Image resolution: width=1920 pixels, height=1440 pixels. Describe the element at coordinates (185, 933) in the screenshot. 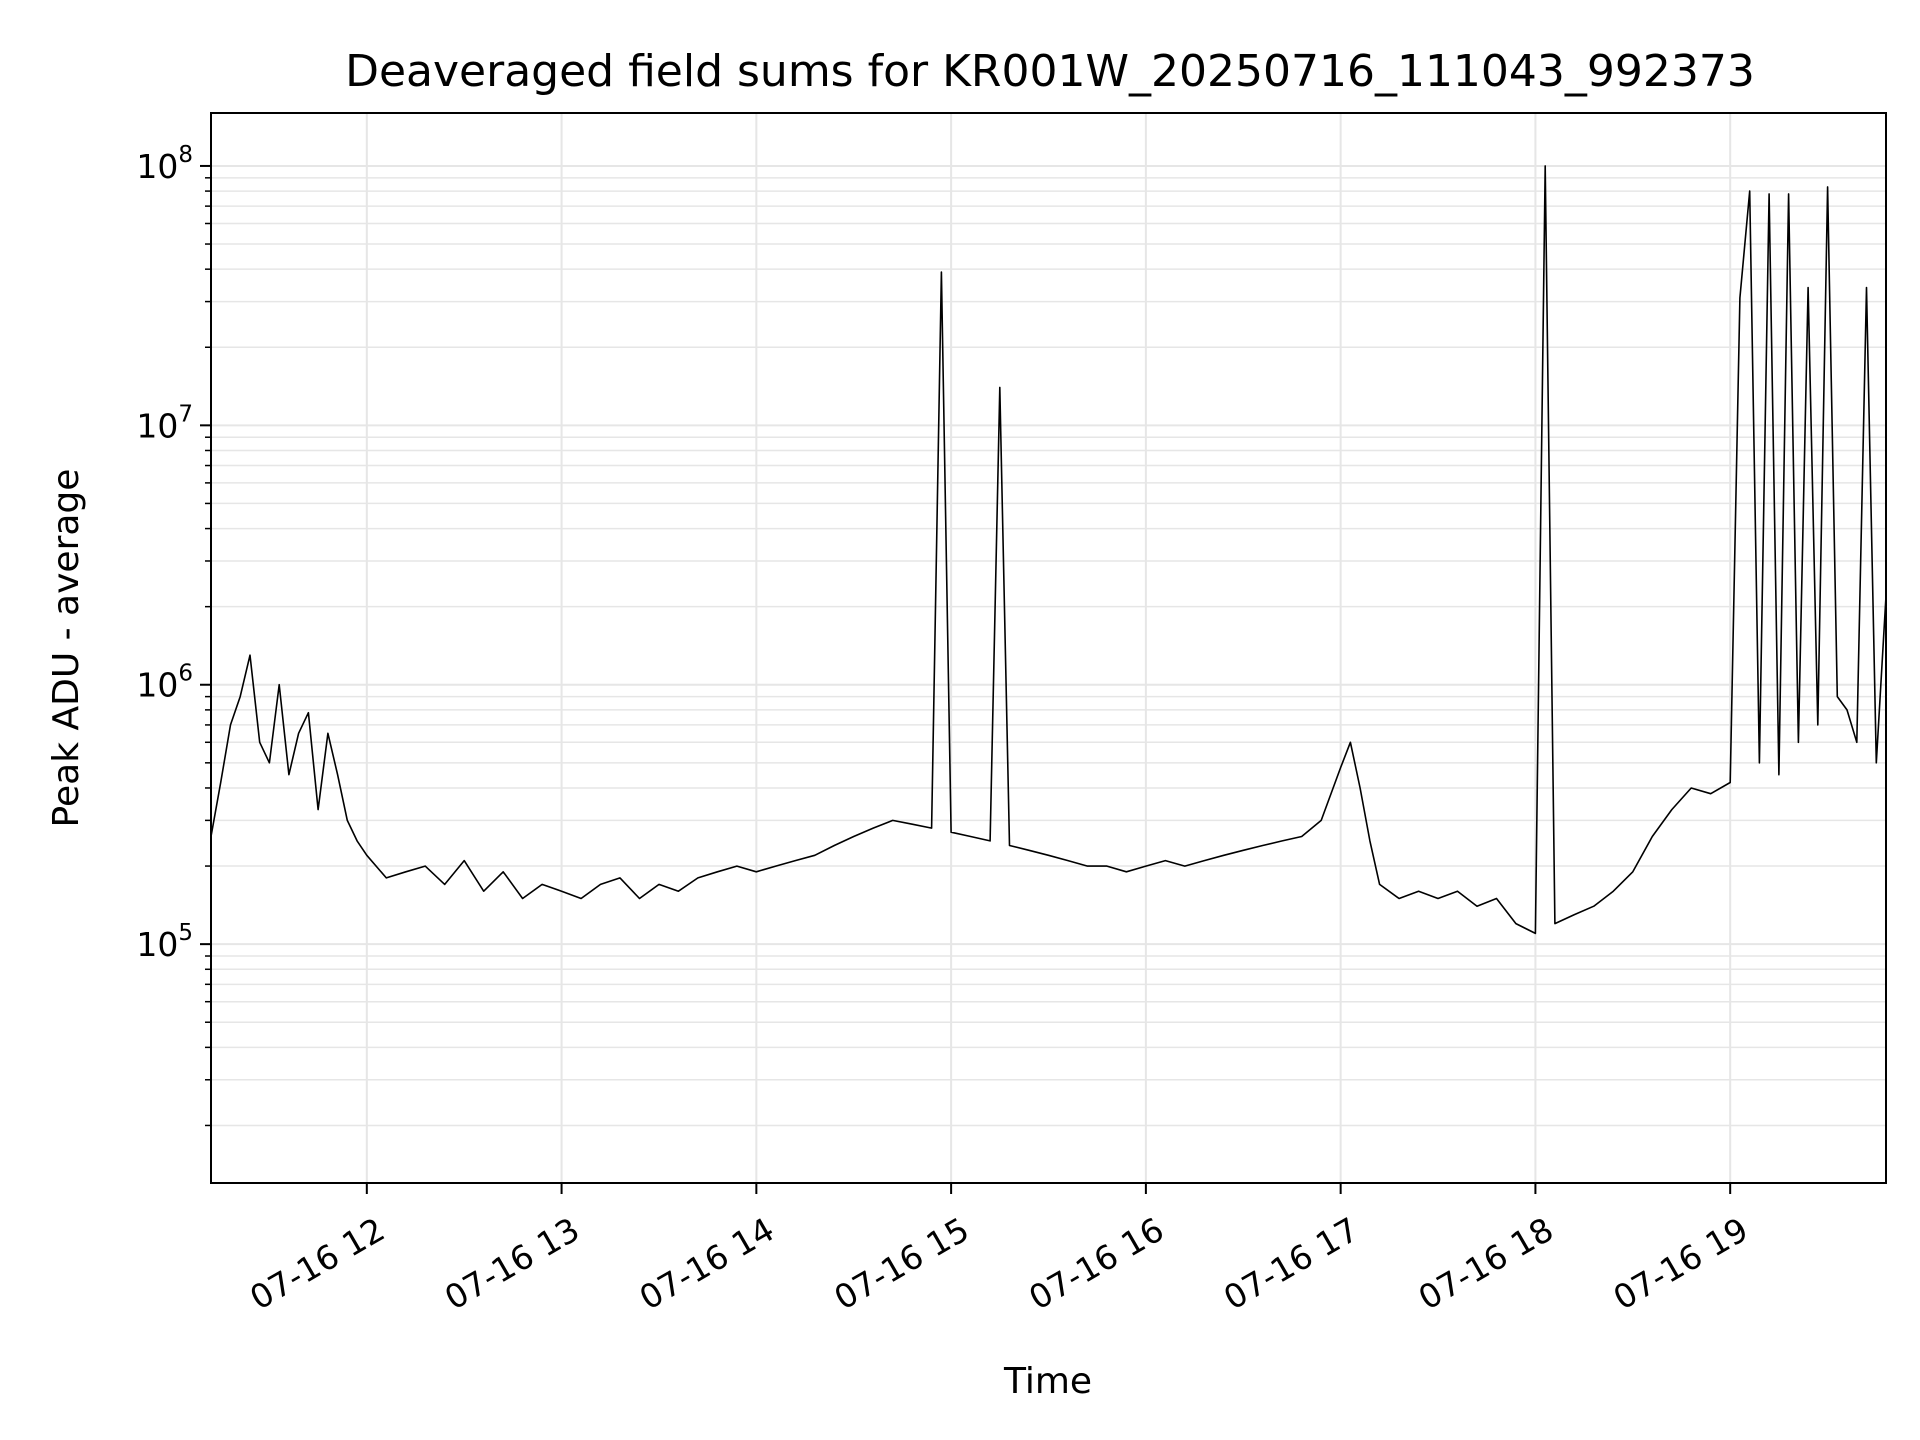

I see `y-tick-exponent: 5` at that location.